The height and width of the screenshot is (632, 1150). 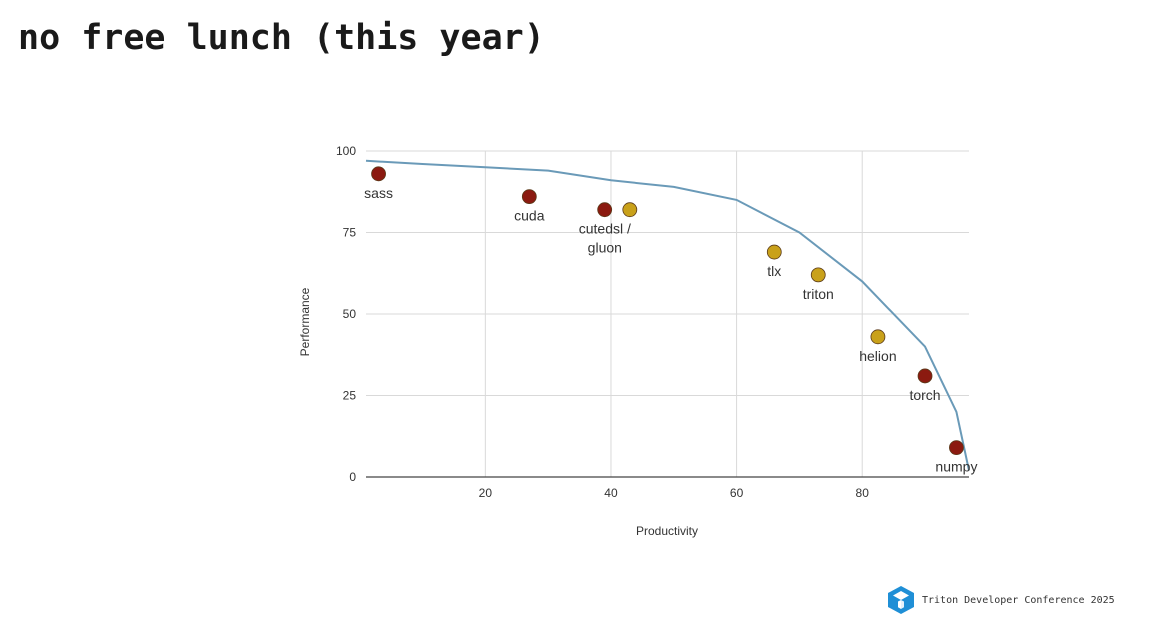 I want to click on data-point-cuda, so click(x=529, y=197).